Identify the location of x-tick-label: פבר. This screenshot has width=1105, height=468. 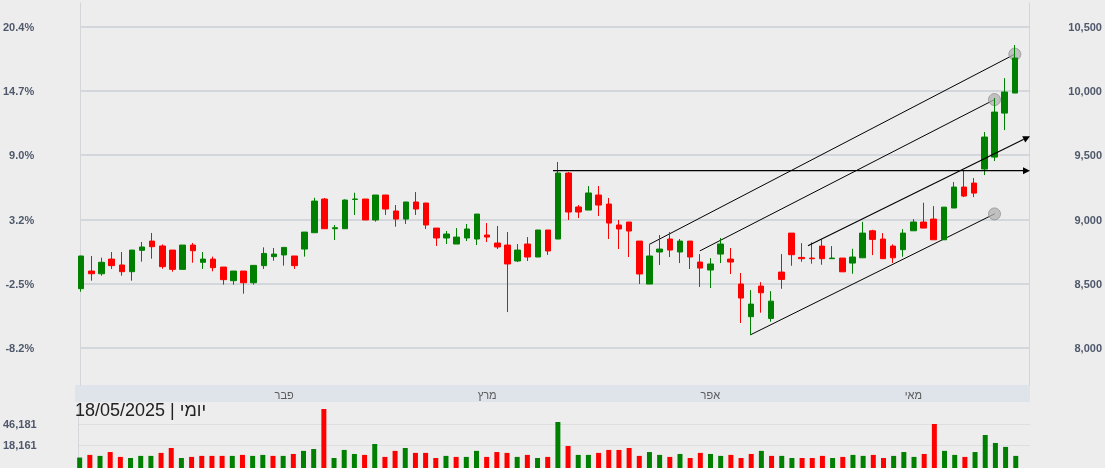
(284, 394).